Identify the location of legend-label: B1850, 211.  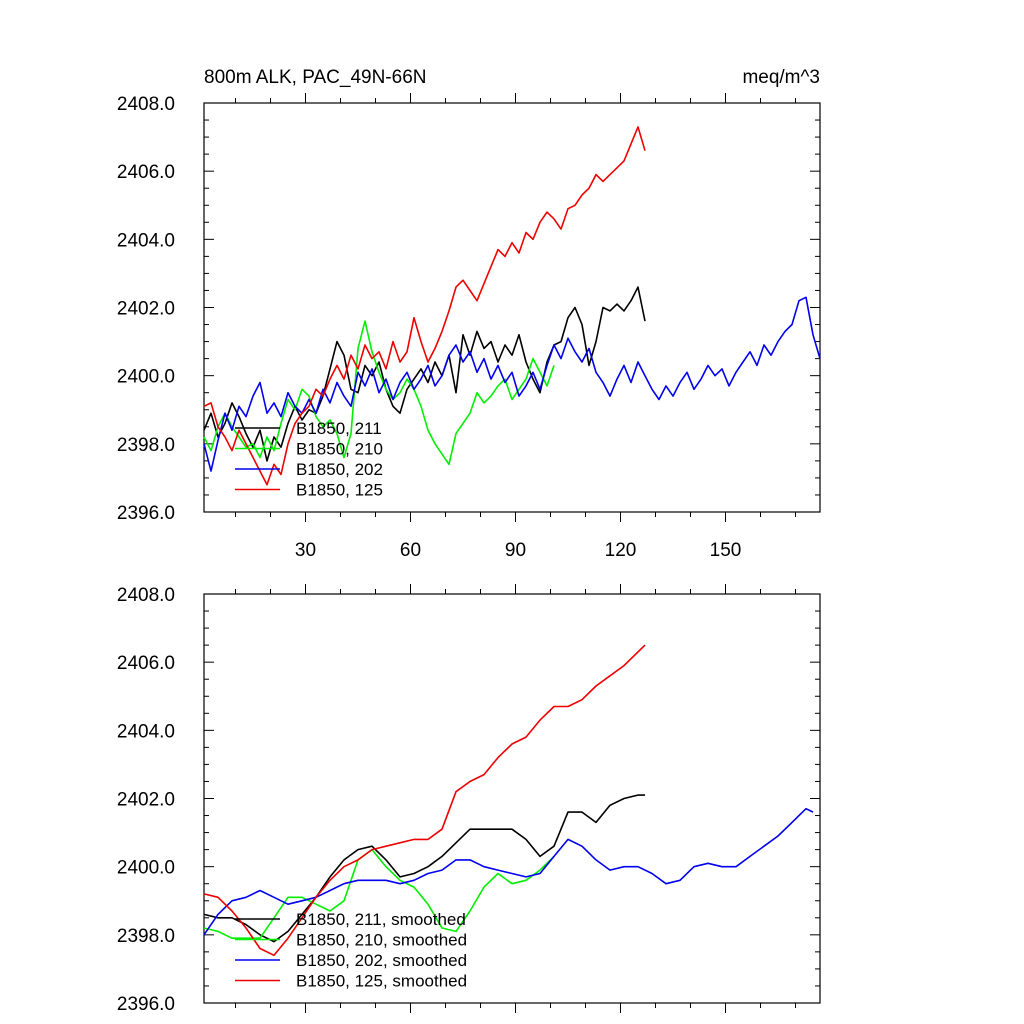
(339, 428).